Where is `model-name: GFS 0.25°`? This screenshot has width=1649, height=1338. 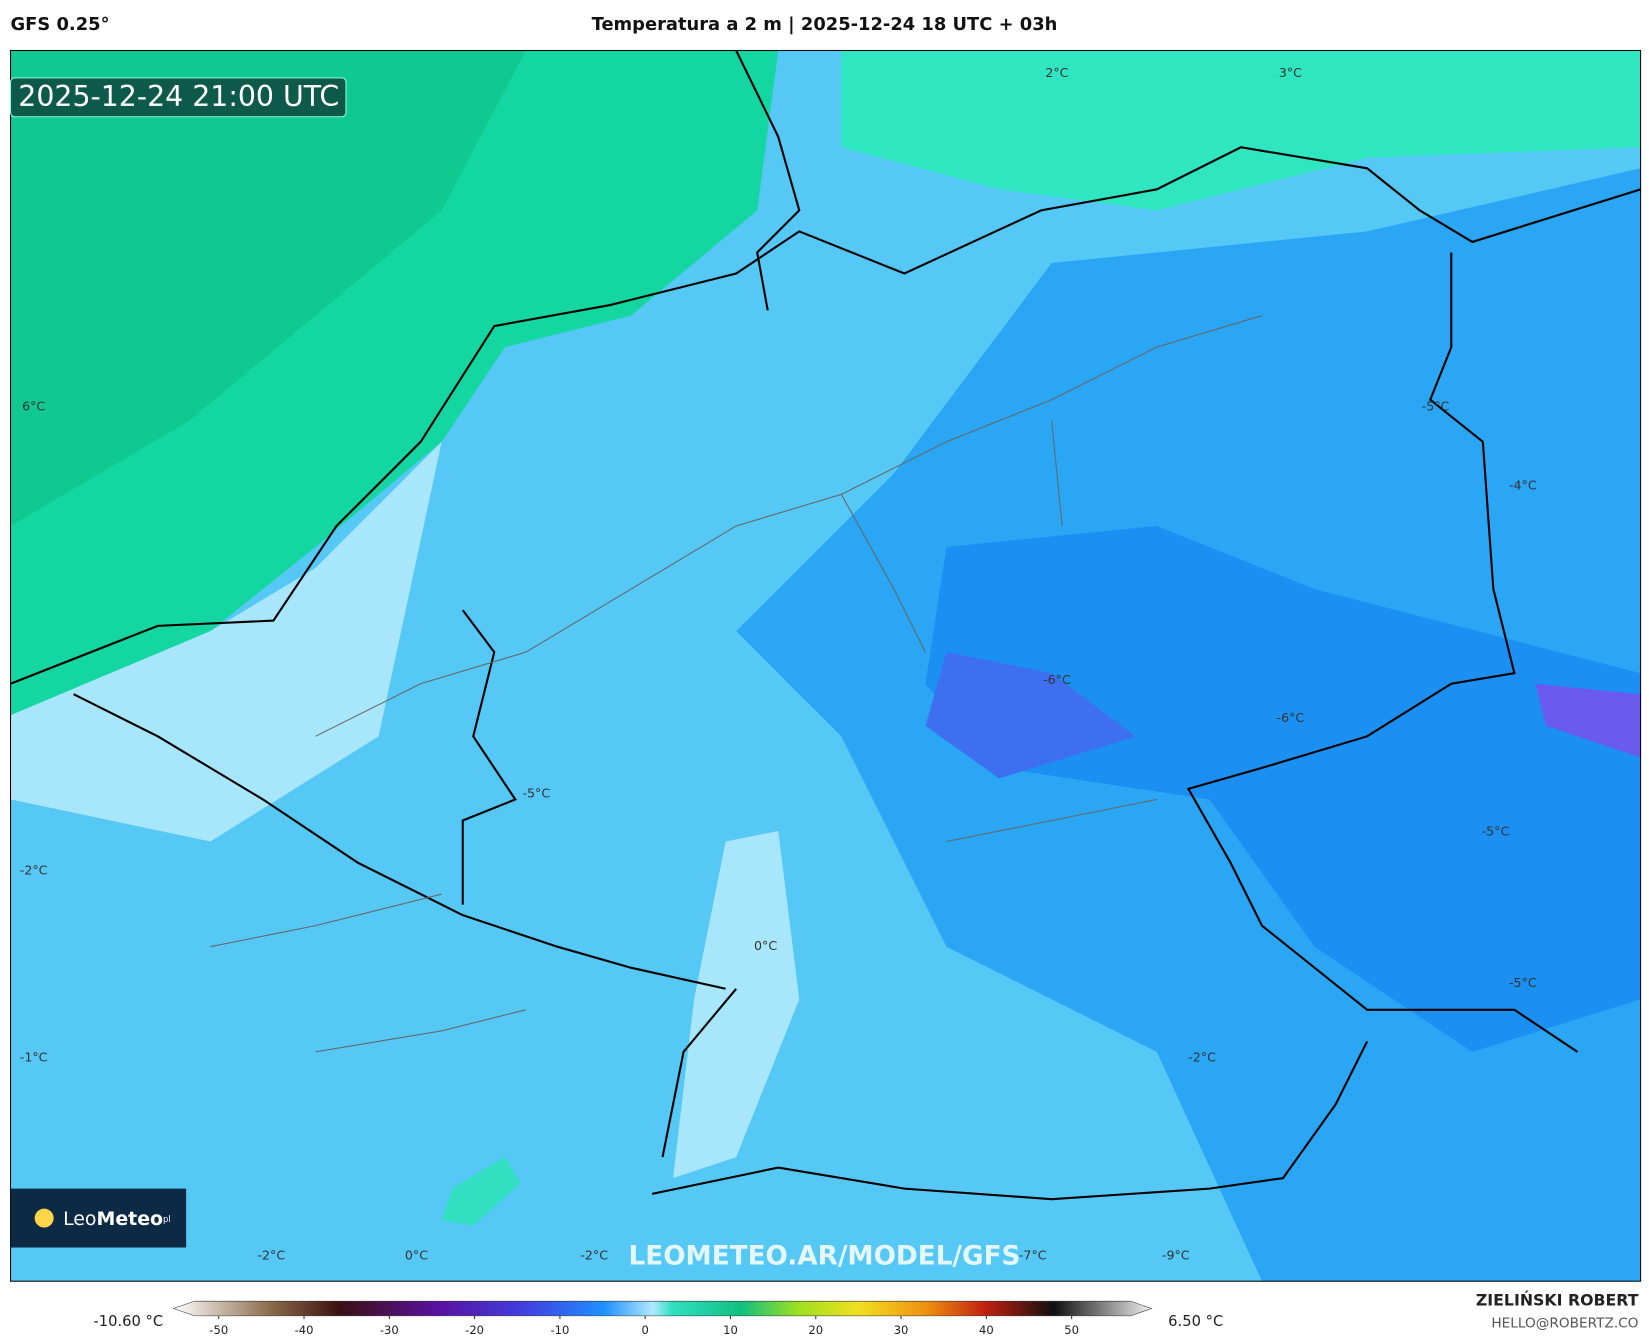
model-name: GFS 0.25° is located at coordinates (60, 24).